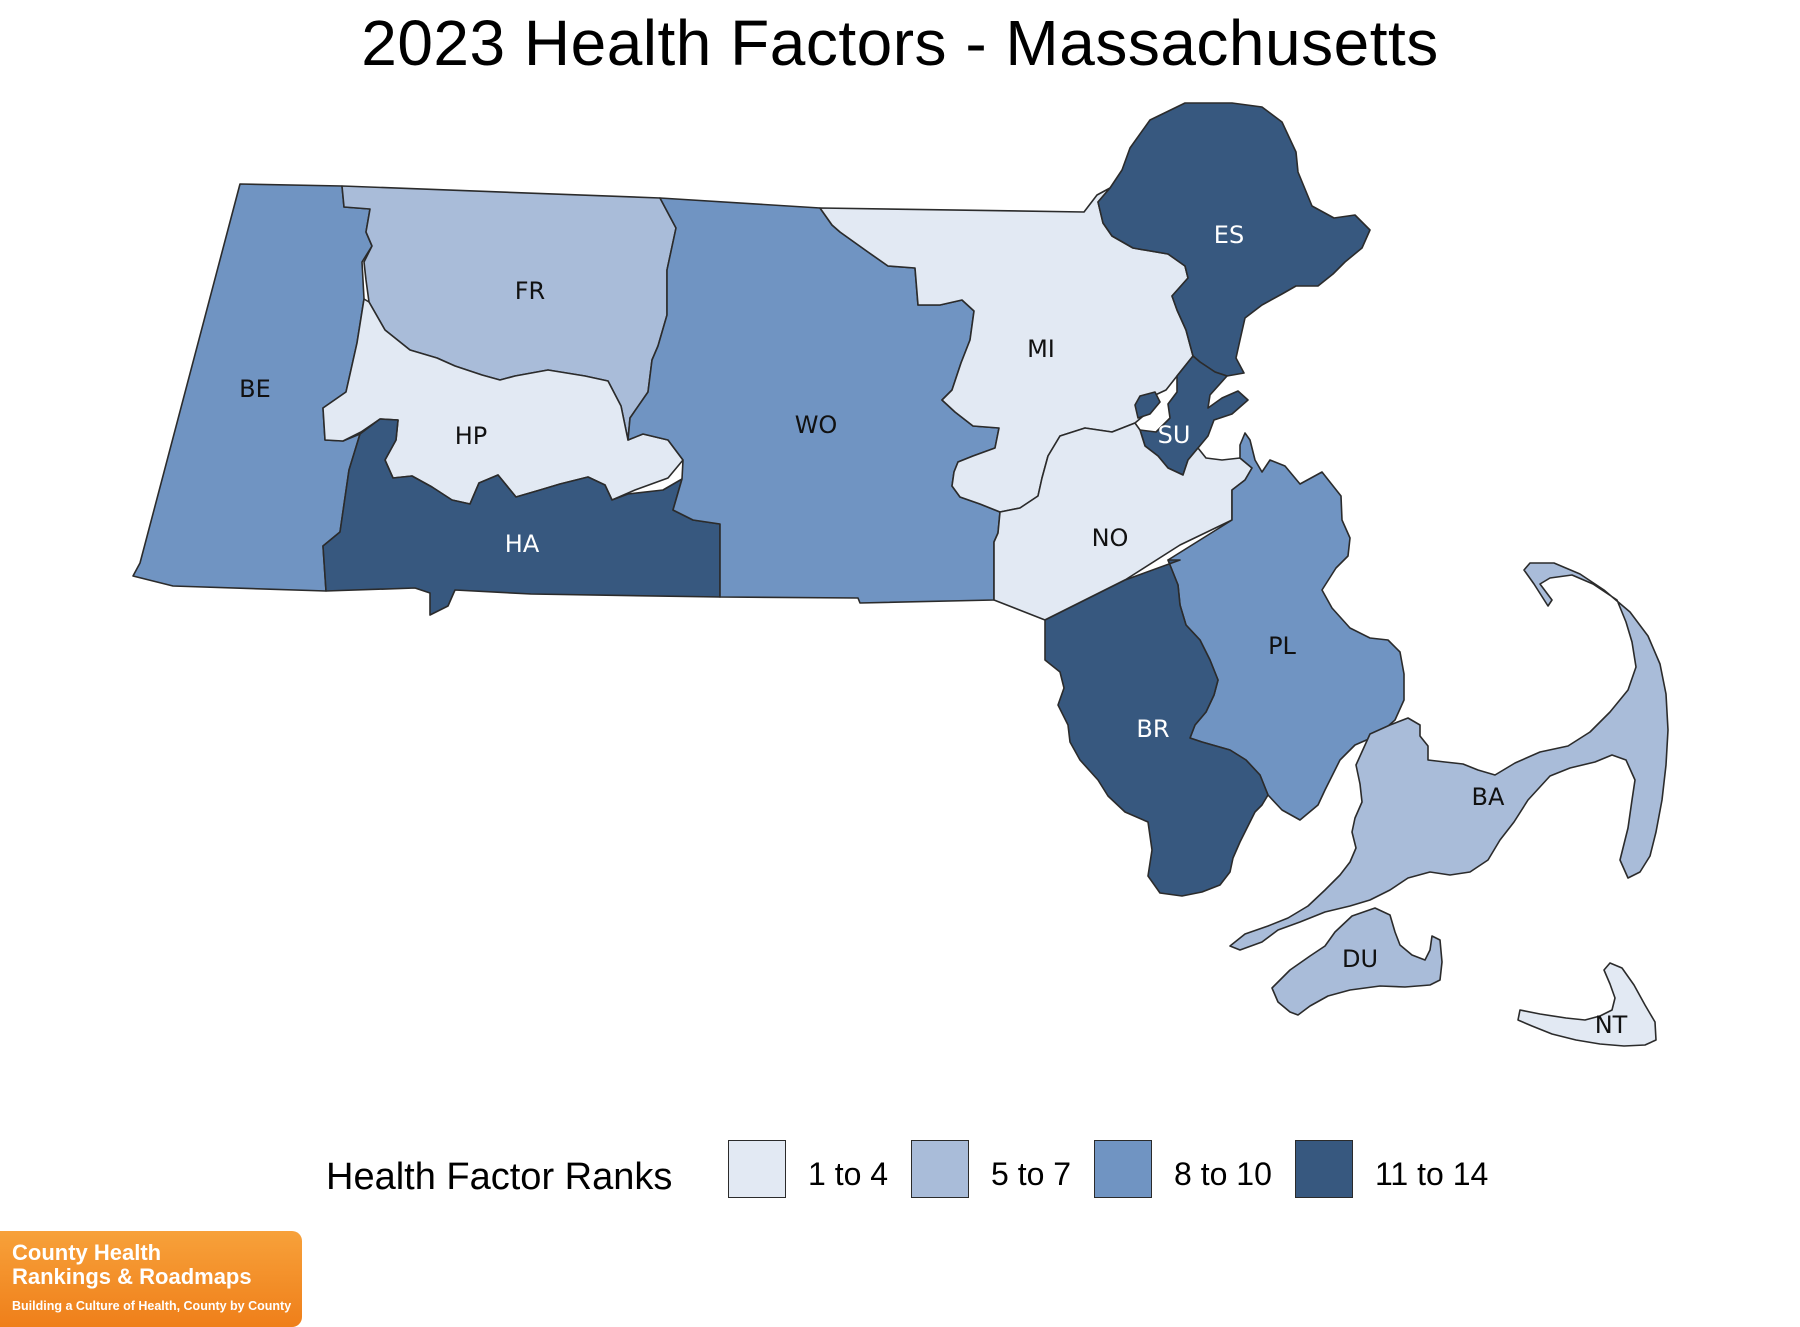 This screenshot has height=1327, width=1800. I want to click on county-label-be: BE, so click(255, 389).